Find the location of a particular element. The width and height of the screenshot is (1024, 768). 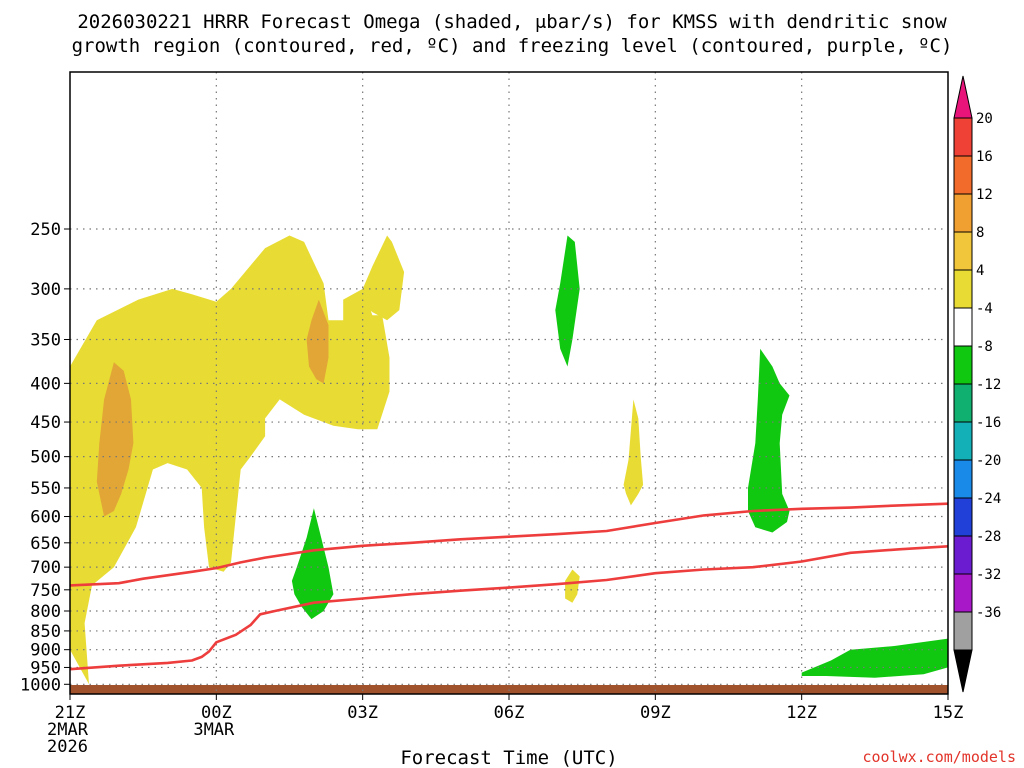

y-tick-label: 550 is located at coordinates (45, 489).